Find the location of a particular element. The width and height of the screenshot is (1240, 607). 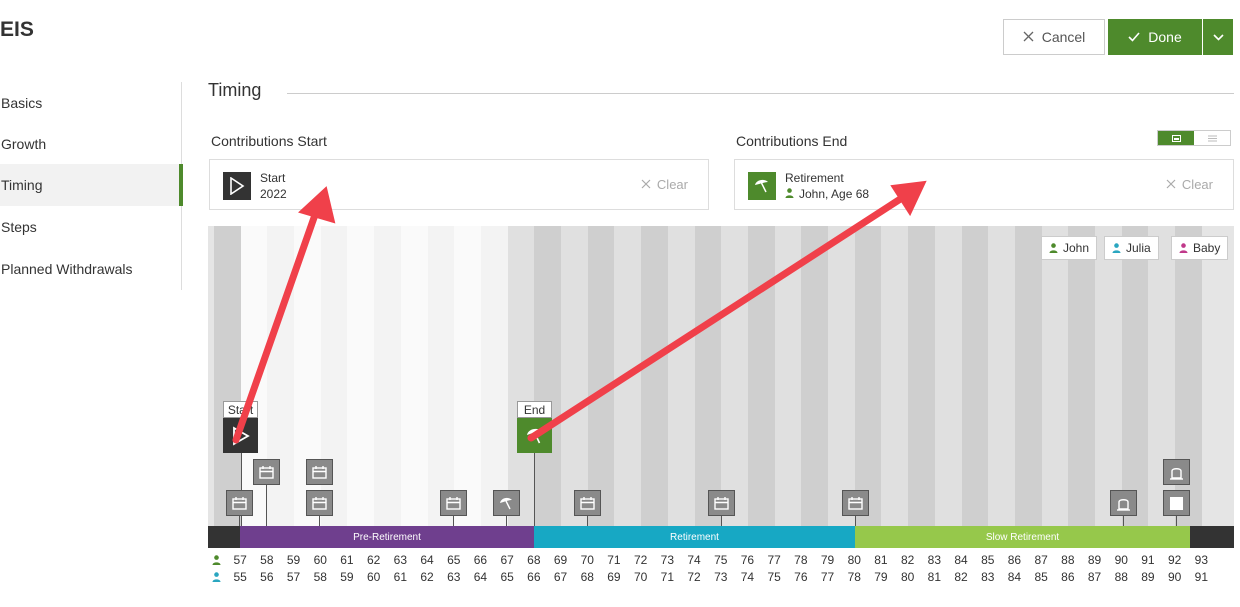

age-value: 80 is located at coordinates (854, 560).